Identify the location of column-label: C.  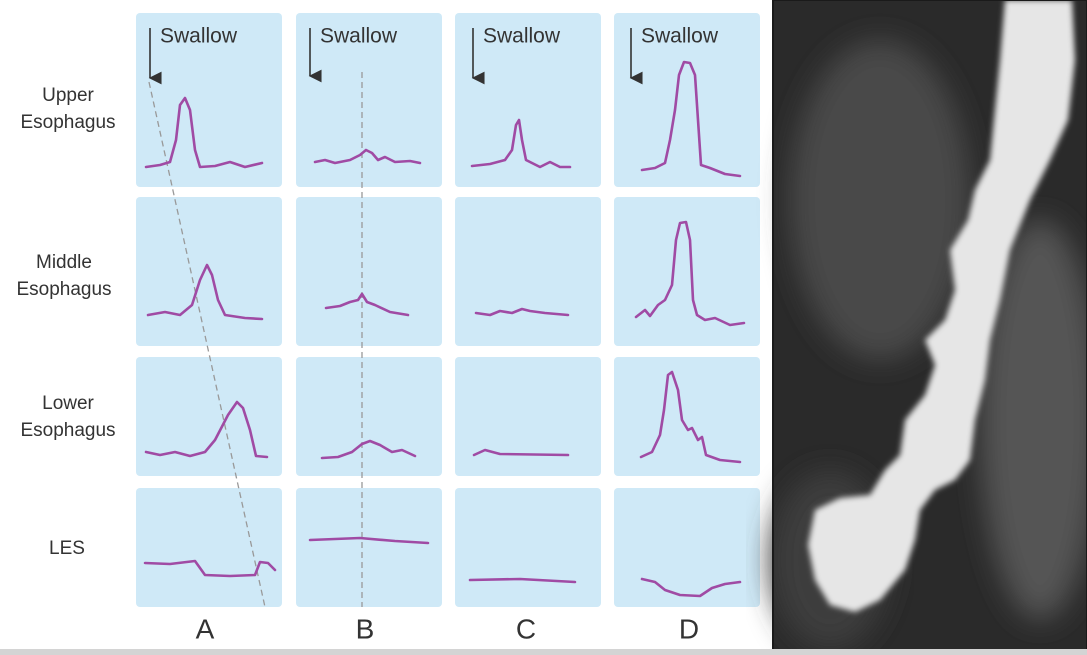
(526, 628).